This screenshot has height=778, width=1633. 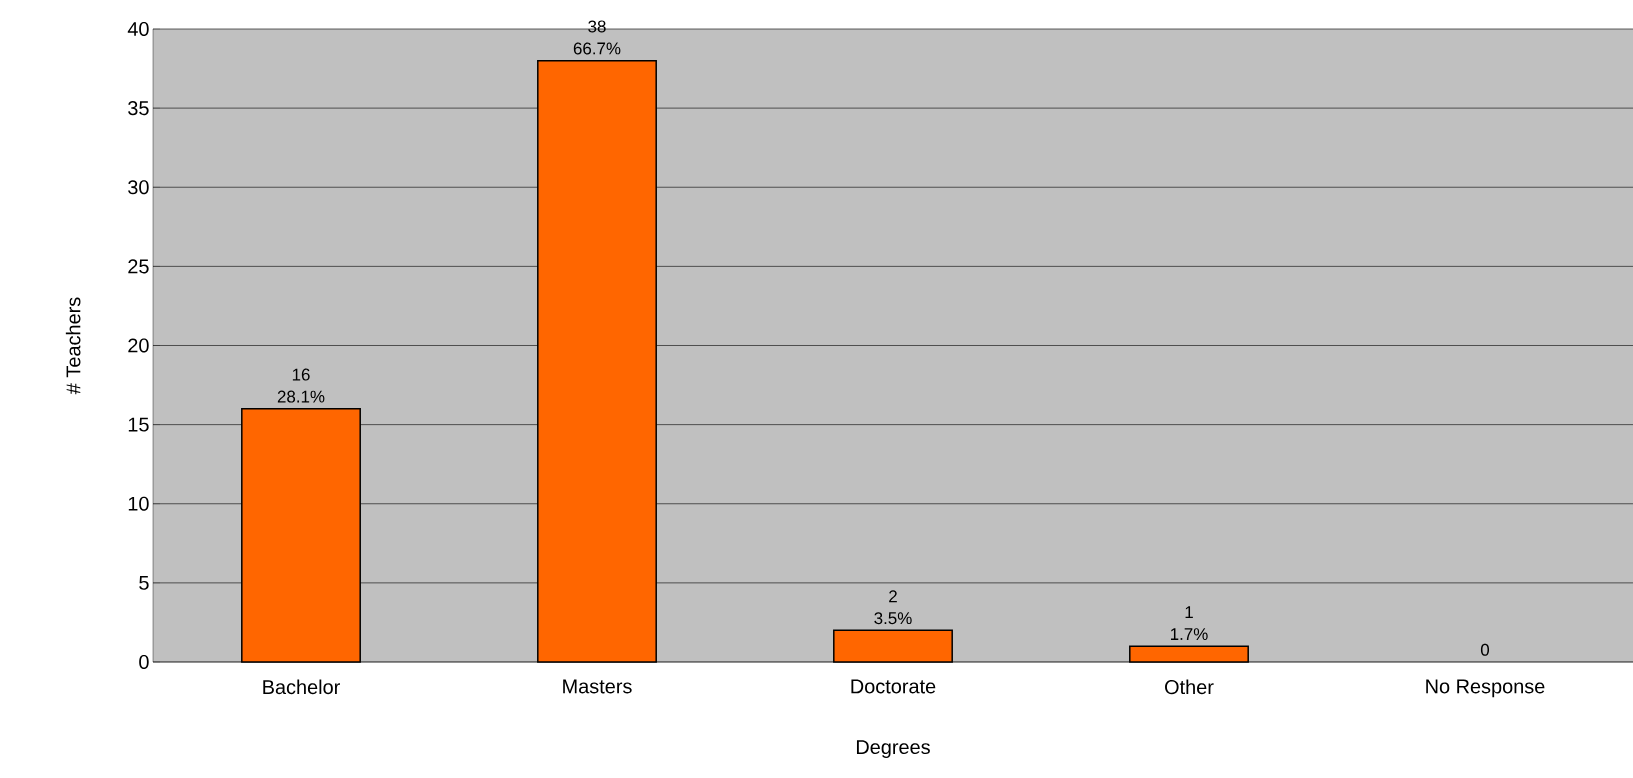 What do you see at coordinates (138, 187) in the screenshot?
I see `y-tick-label: 30` at bounding box center [138, 187].